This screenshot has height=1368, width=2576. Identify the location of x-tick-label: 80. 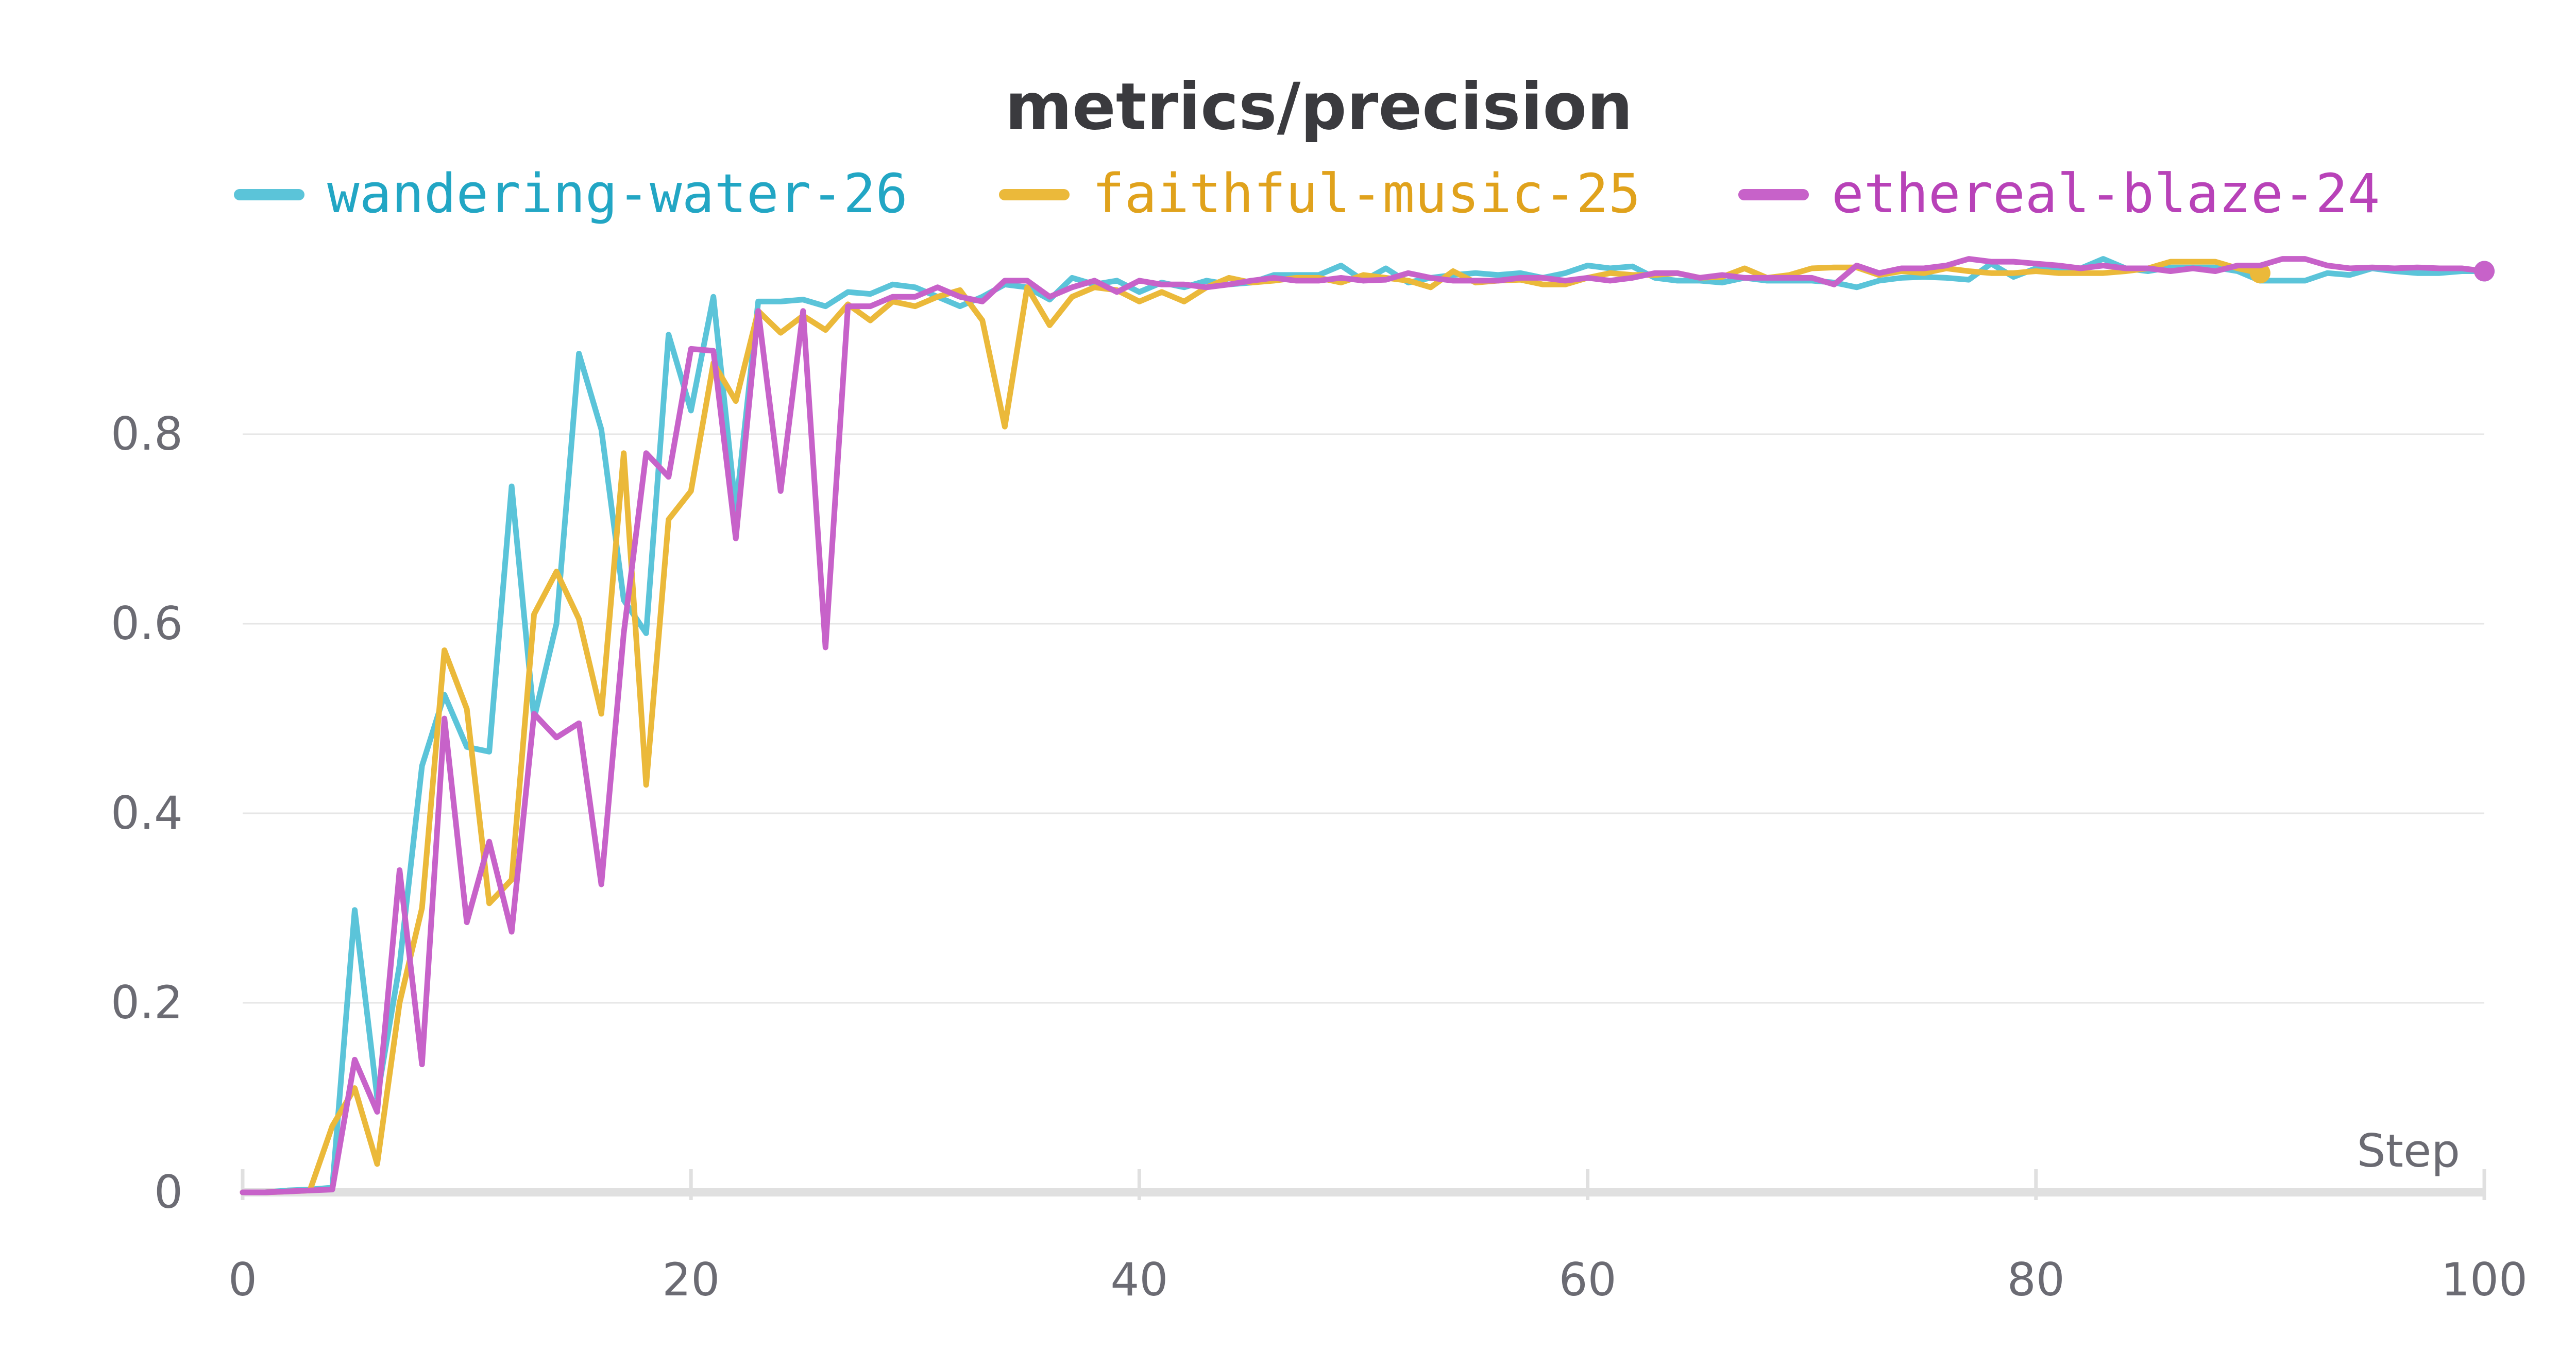
(2036, 1279).